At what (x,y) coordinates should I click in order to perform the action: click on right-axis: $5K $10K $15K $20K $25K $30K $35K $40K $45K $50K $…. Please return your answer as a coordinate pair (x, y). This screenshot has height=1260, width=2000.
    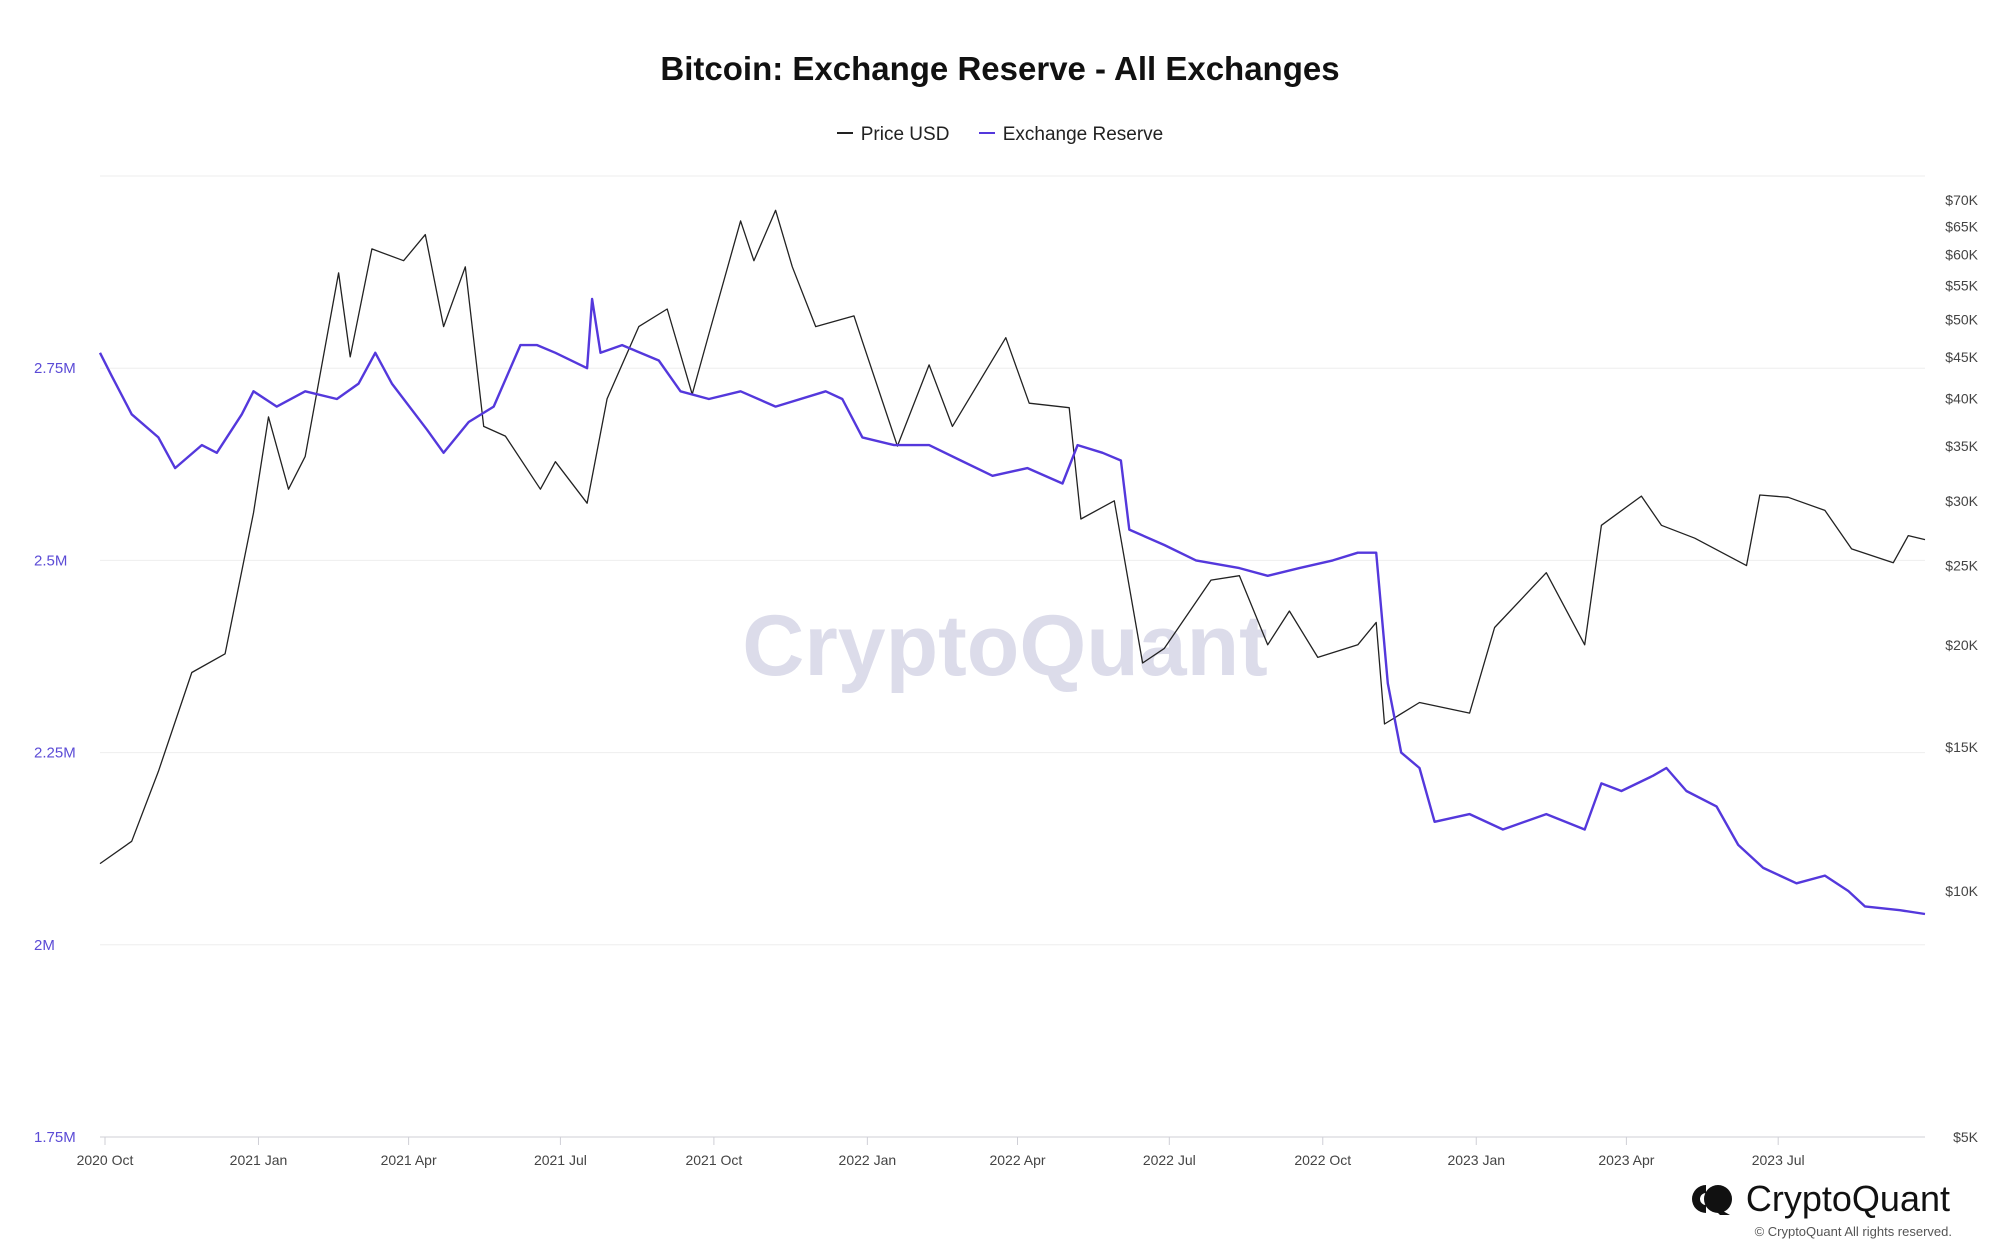
    Looking at the image, I should click on (1961, 668).